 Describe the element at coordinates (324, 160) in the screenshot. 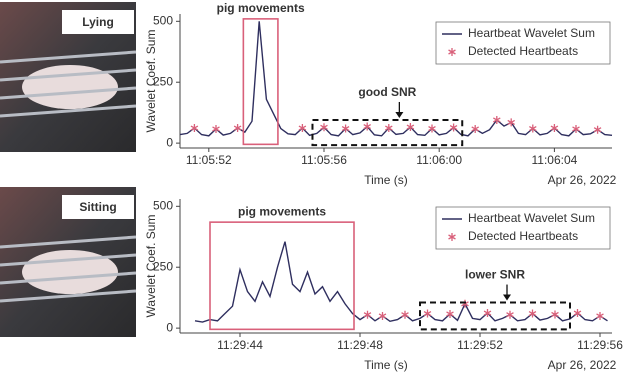

I see `x-tick-label: 11:05:56` at that location.